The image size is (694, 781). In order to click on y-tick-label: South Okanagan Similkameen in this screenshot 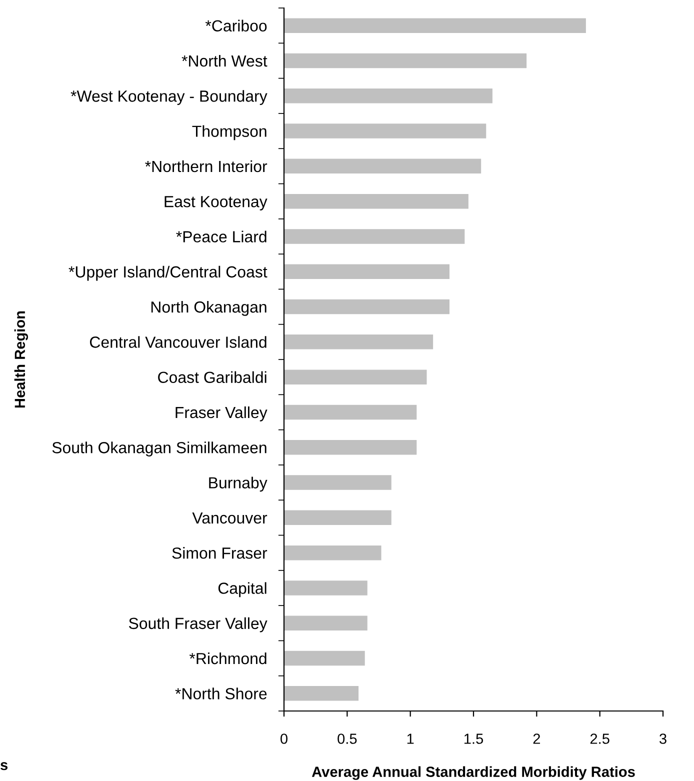, I will do `click(159, 449)`.